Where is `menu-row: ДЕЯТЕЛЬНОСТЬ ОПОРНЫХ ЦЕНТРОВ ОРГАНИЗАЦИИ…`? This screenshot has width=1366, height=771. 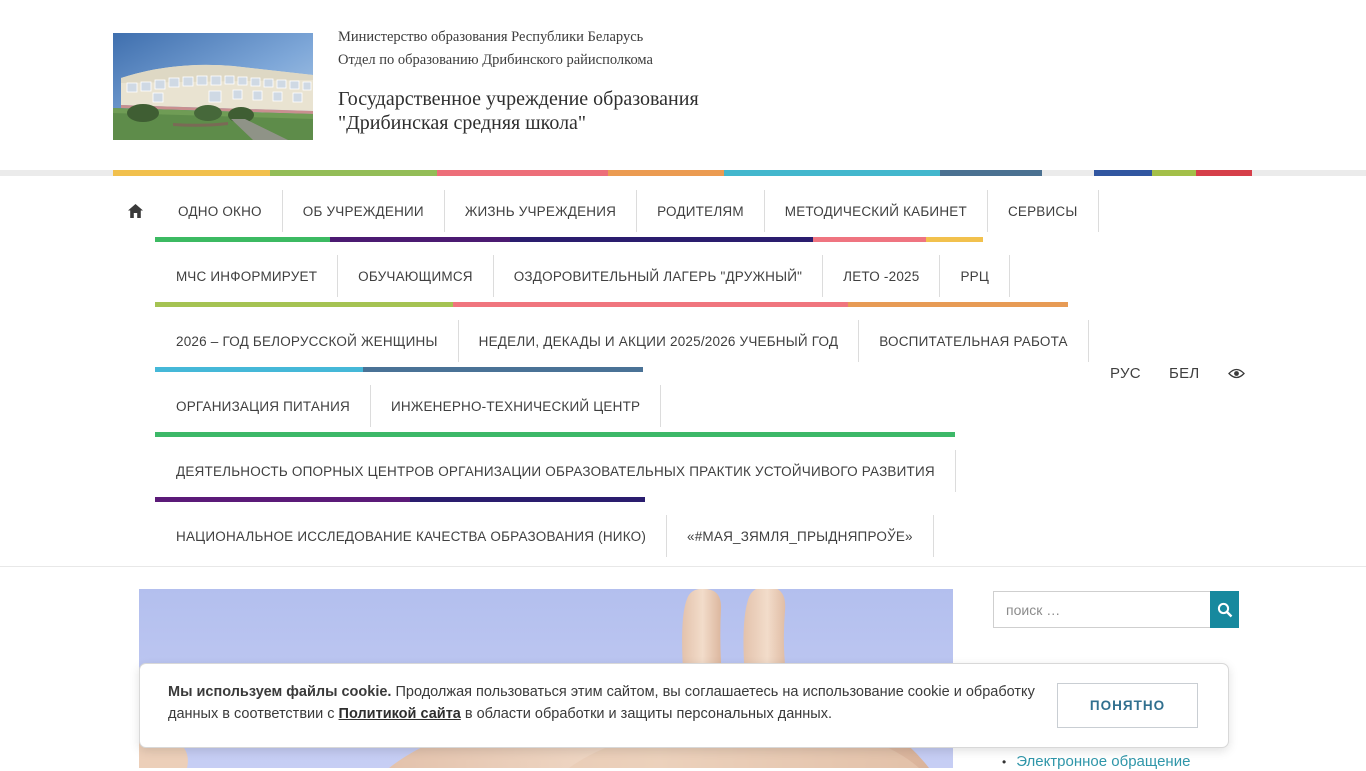 menu-row: ДЕЯТЕЛЬНОСТЬ ОПОРНЫХ ЦЕНТРОВ ОРГАНИЗАЦИИ… is located at coordinates (556, 471).